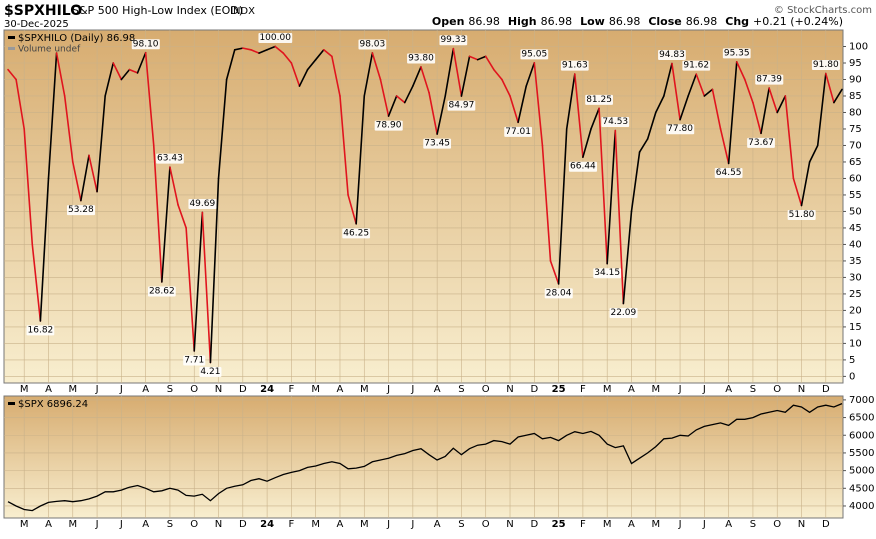  Describe the element at coordinates (522, 21) in the screenshot. I see `quote-label: High` at that location.